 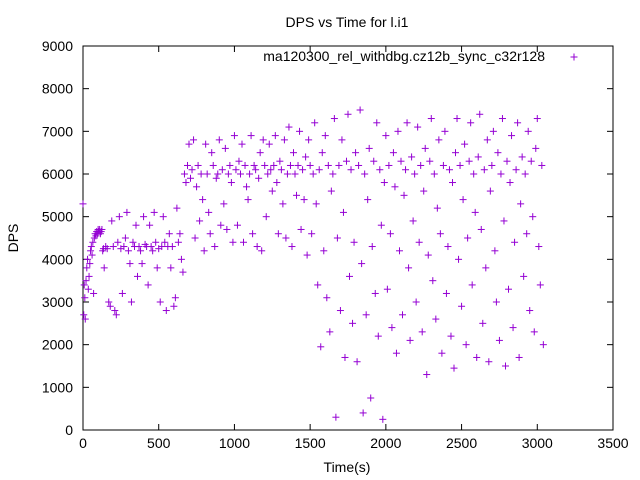 What do you see at coordinates (57, 174) in the screenshot?
I see `y-tick-label: 6000` at bounding box center [57, 174].